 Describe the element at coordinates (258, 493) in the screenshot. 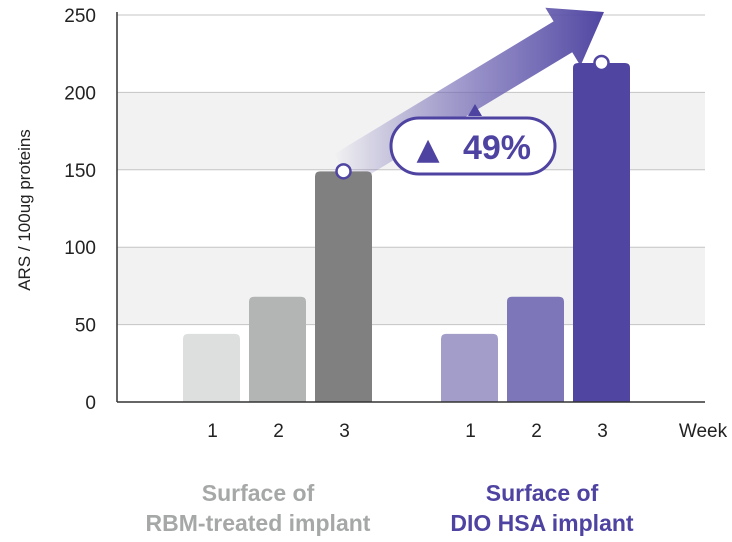

I see `group-label-rbm-line1: Surface of` at that location.